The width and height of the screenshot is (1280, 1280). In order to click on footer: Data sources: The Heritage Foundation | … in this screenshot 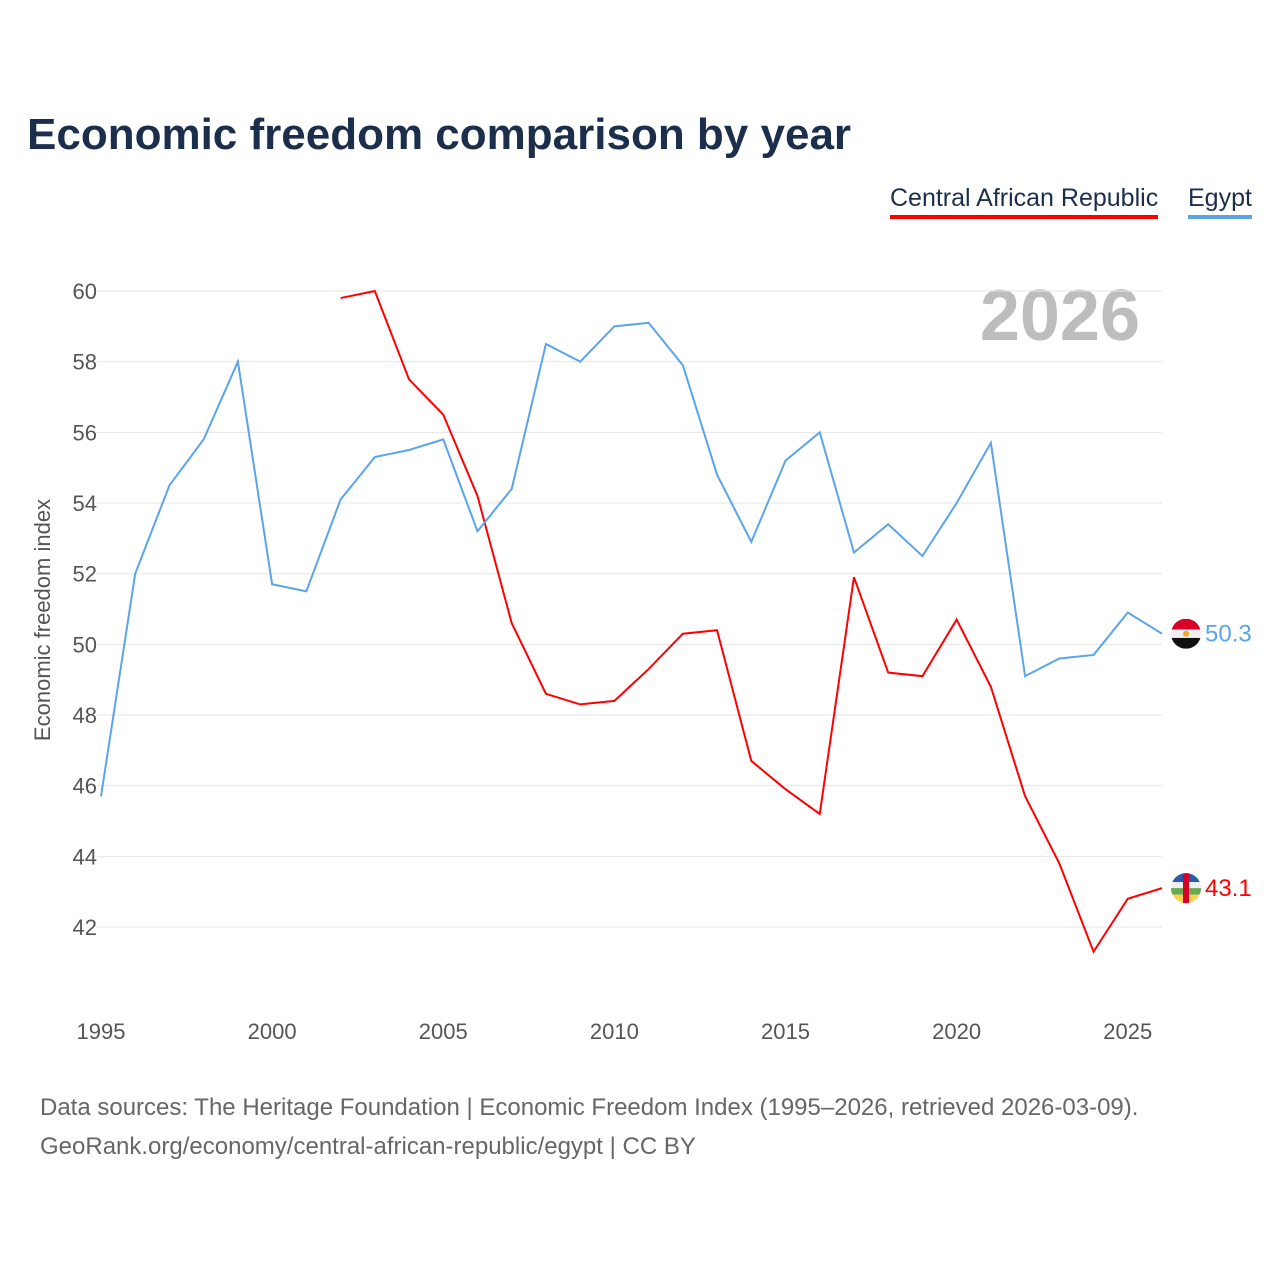, I will do `click(589, 1127)`.